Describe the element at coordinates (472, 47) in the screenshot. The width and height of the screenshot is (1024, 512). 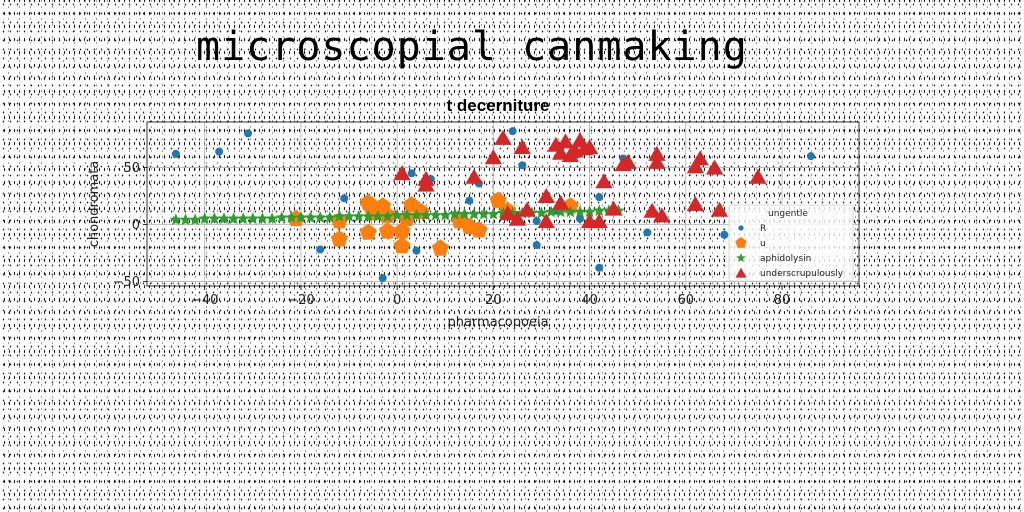
I see `page-title: microscopial canmaking` at that location.